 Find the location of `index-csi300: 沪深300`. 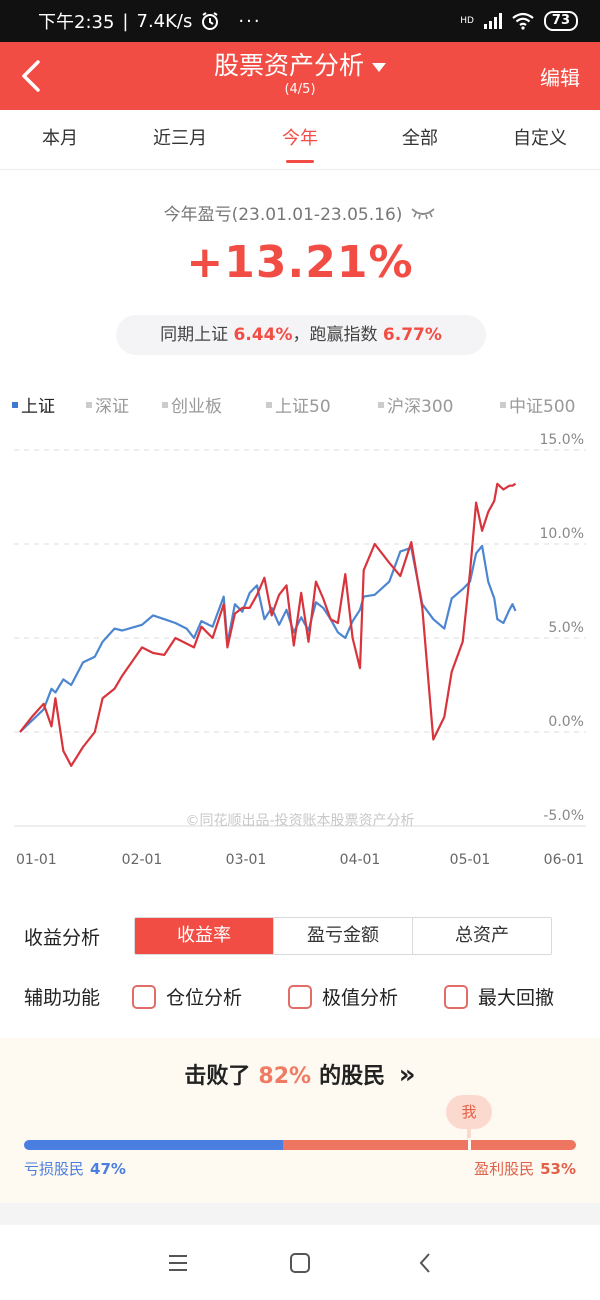

index-csi300: 沪深300 is located at coordinates (415, 404).